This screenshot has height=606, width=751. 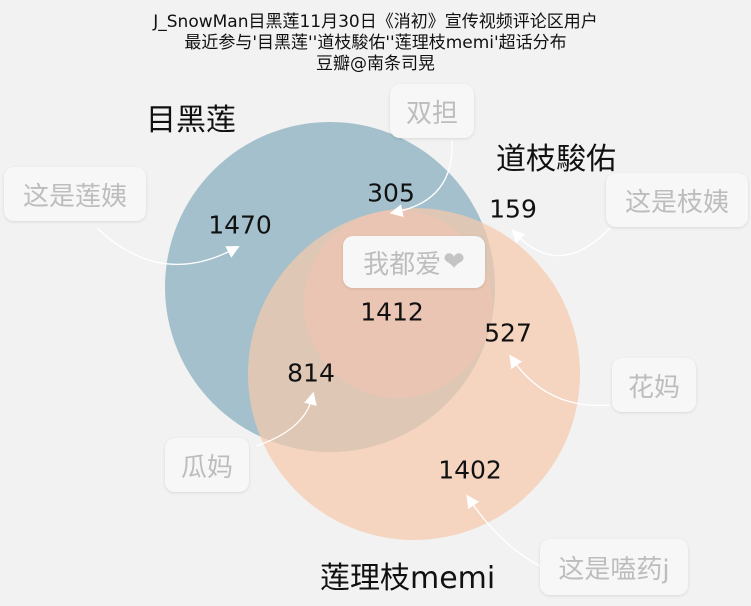 What do you see at coordinates (421, 178) in the screenshot?
I see `arrow-double` at bounding box center [421, 178].